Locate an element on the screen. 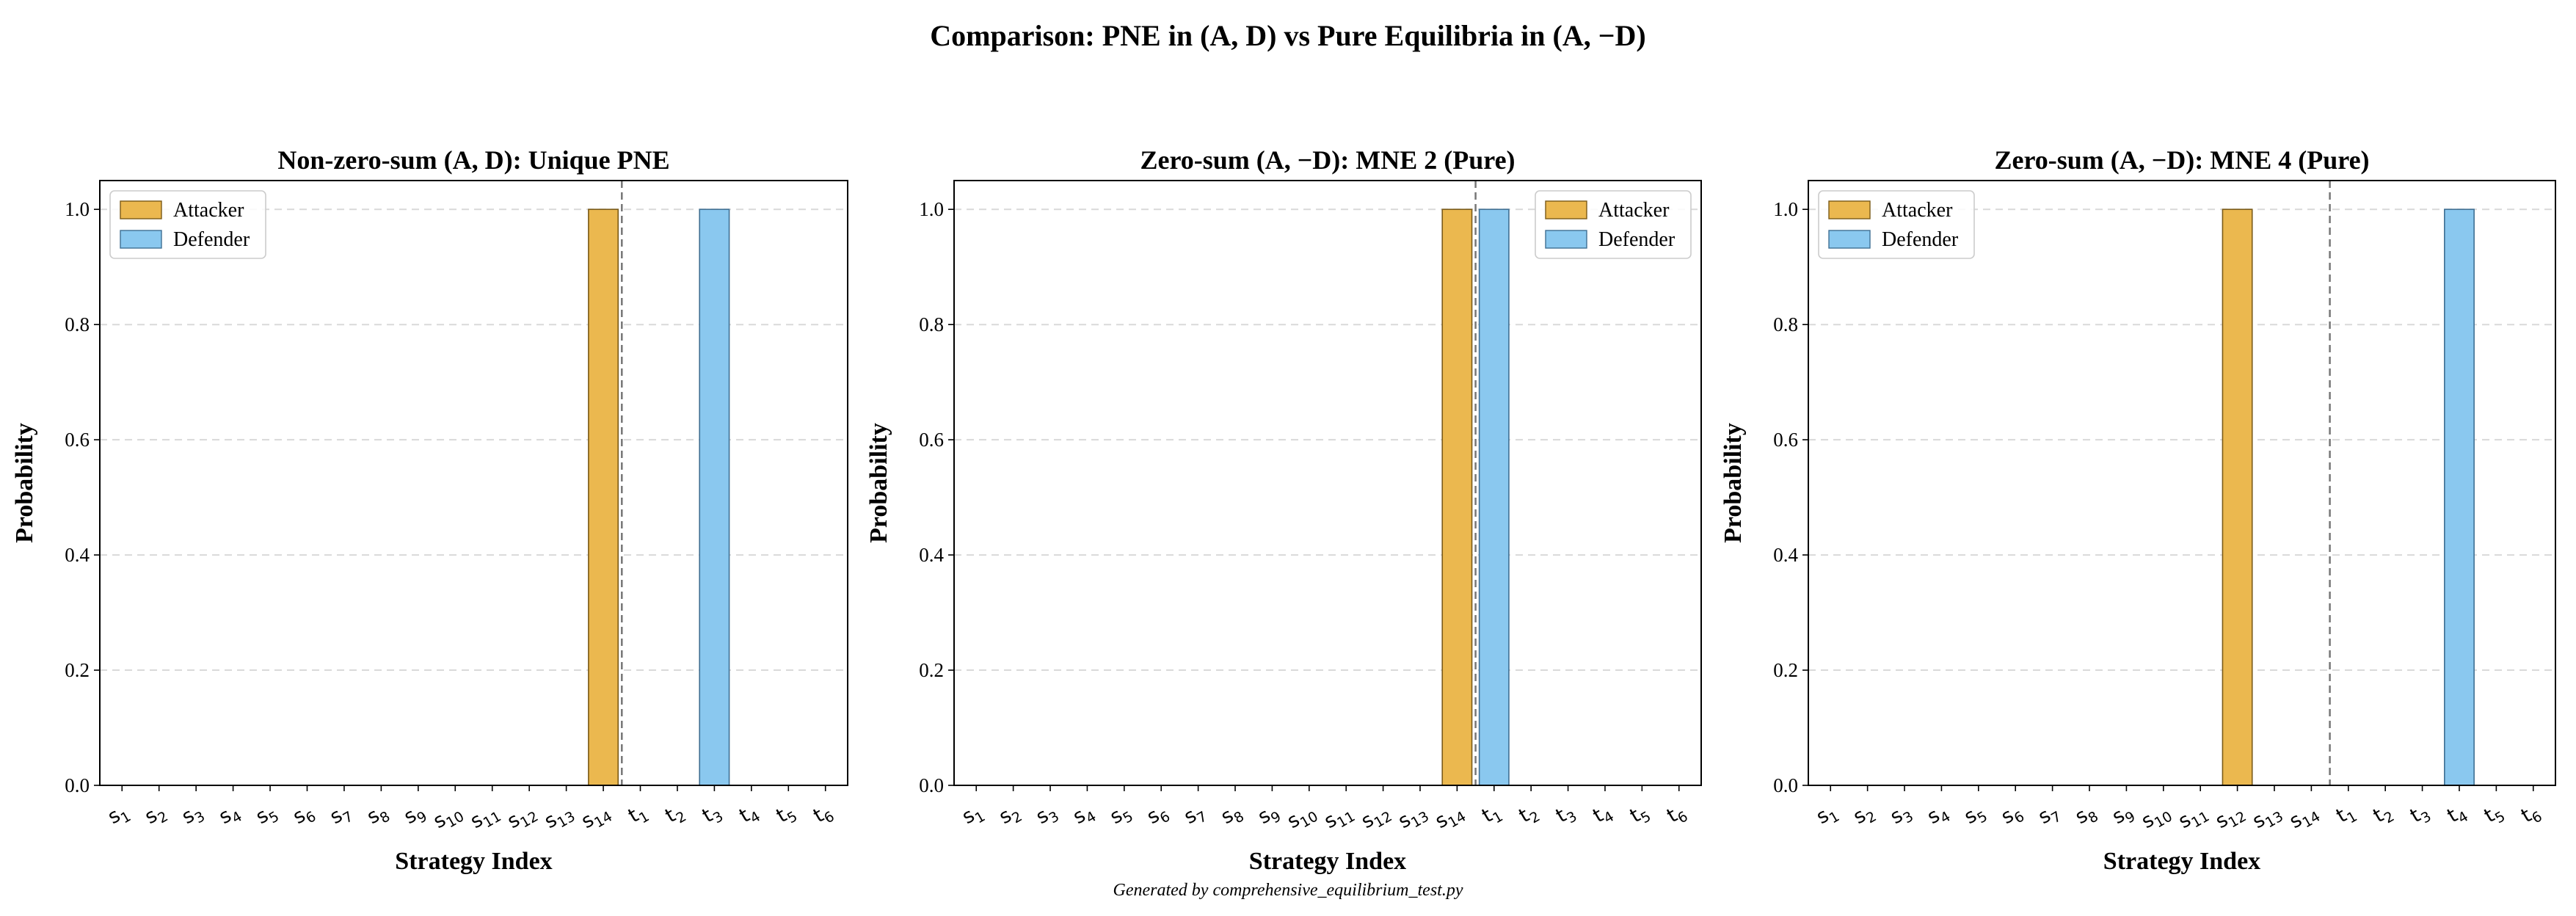  panel-title: Zero-sum (A, −D): MNE 4 (Pure) is located at coordinates (2181, 160).